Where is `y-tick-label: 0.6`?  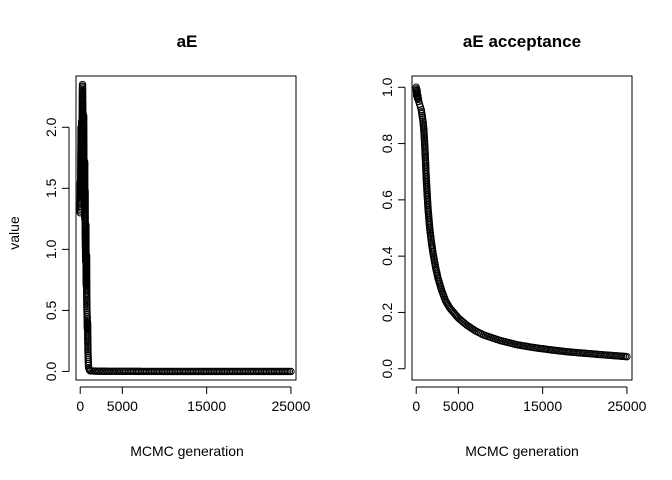
y-tick-label: 0.6 is located at coordinates (387, 200).